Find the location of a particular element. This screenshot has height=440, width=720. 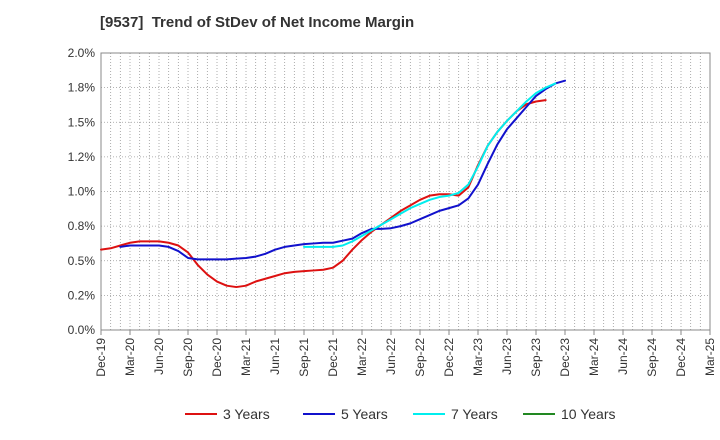

x-tick-label: Dec-22 is located at coordinates (449, 357).